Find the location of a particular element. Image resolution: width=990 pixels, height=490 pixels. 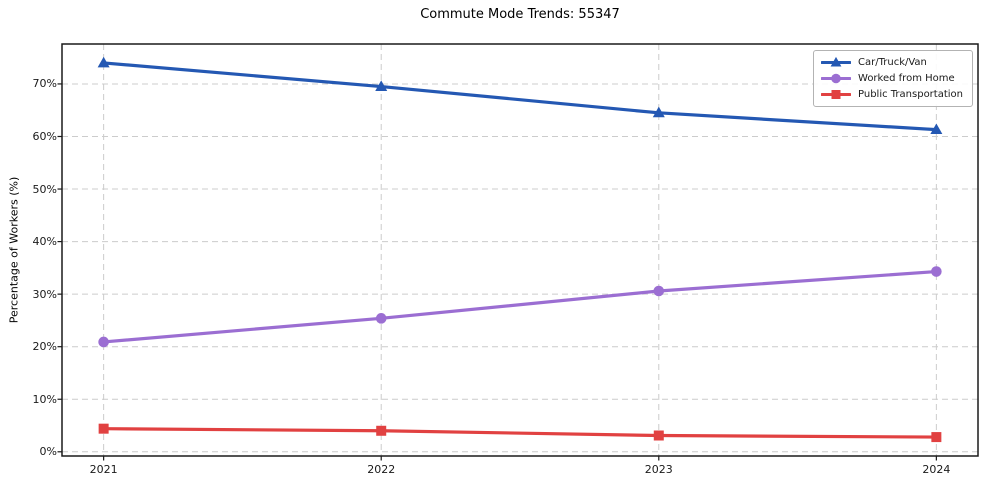

legend-item-car-truck-van: Car/Truck/Van is located at coordinates (892, 62).